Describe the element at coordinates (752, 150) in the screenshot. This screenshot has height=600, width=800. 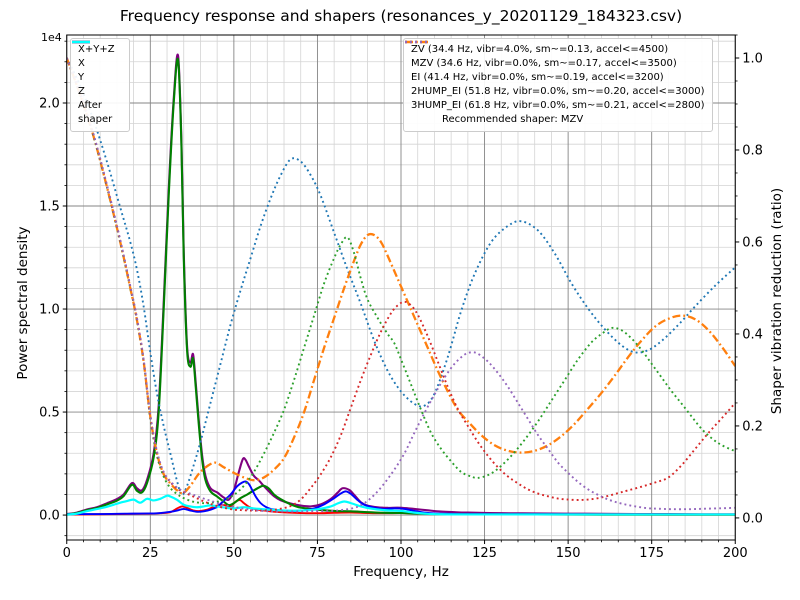
I see `y-right-tick-label: 0.8` at that location.